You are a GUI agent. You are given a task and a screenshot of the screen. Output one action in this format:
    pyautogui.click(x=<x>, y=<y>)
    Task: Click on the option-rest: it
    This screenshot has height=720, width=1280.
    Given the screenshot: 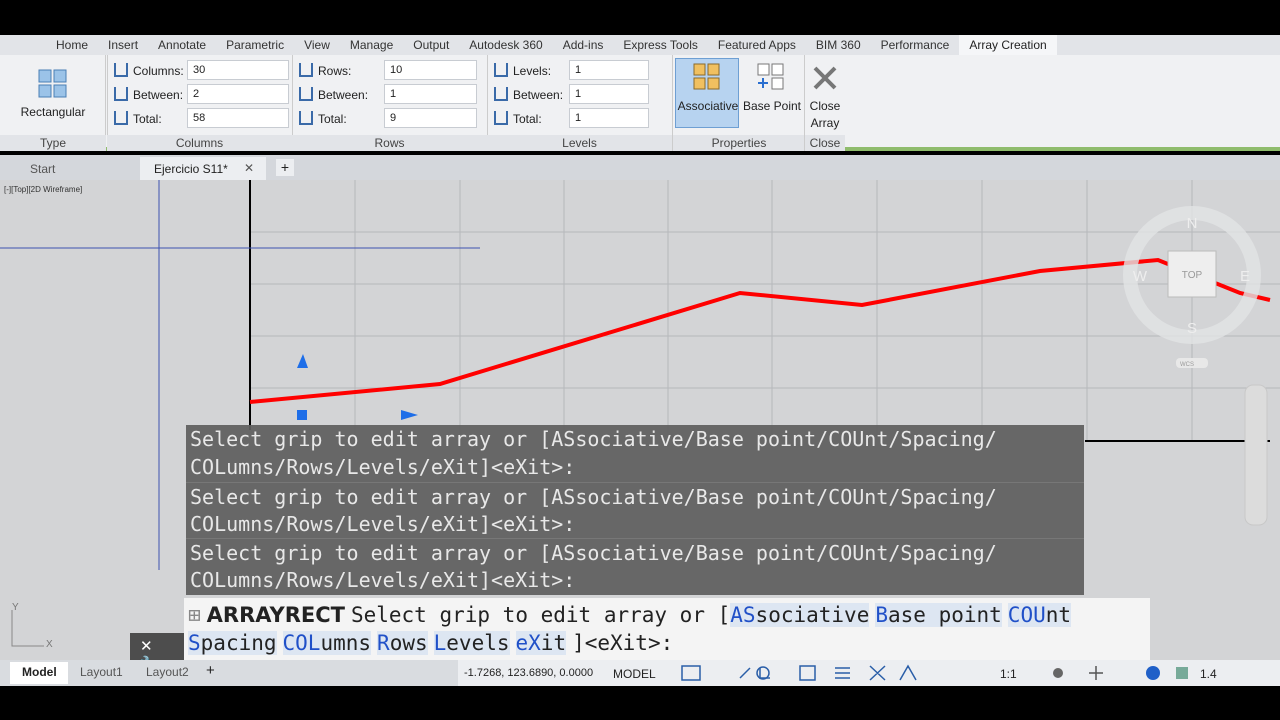 What is the action you would take?
    pyautogui.click(x=553, y=643)
    